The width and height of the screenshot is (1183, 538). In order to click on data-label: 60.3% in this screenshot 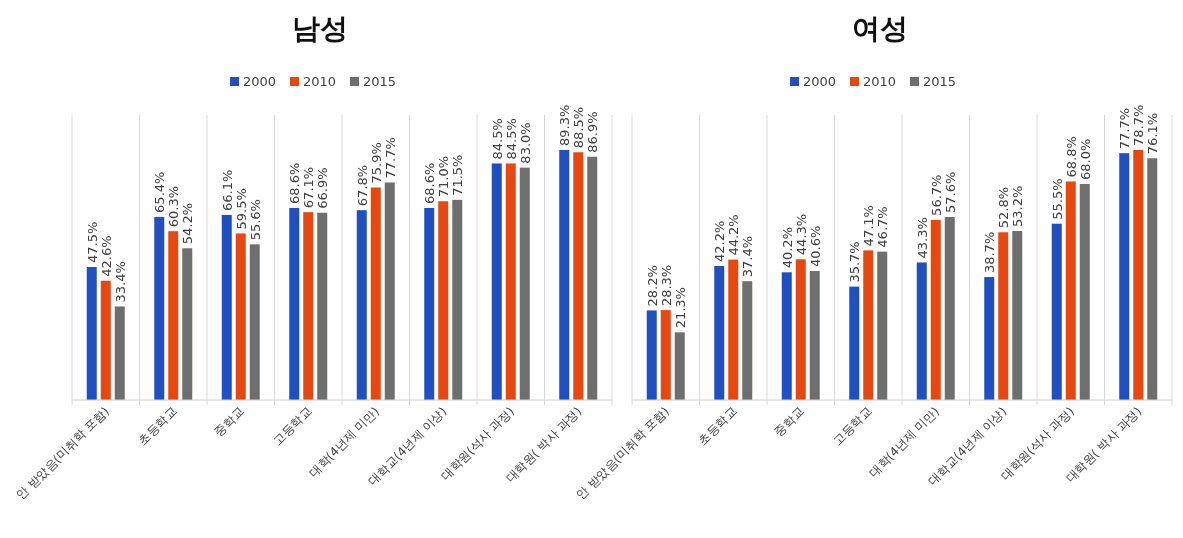, I will do `click(174, 206)`.